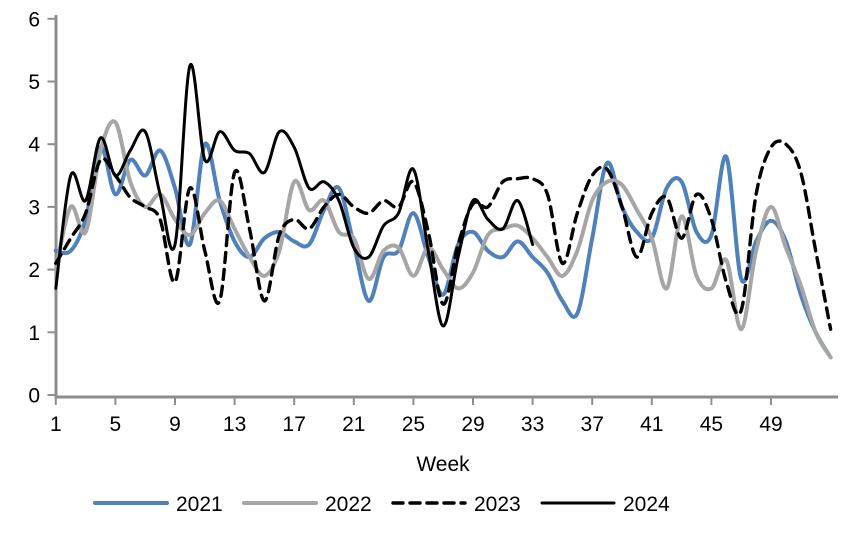  I want to click on legend-item-2023: 2023, so click(456, 504).